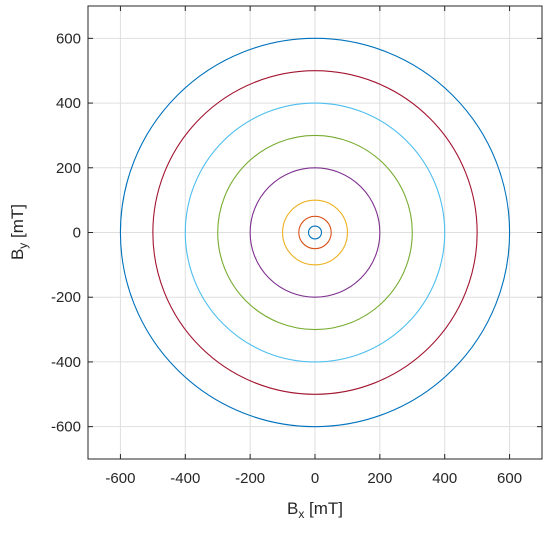 This screenshot has height=538, width=550. I want to click on y-axis-label: By [mT], so click(19, 232).